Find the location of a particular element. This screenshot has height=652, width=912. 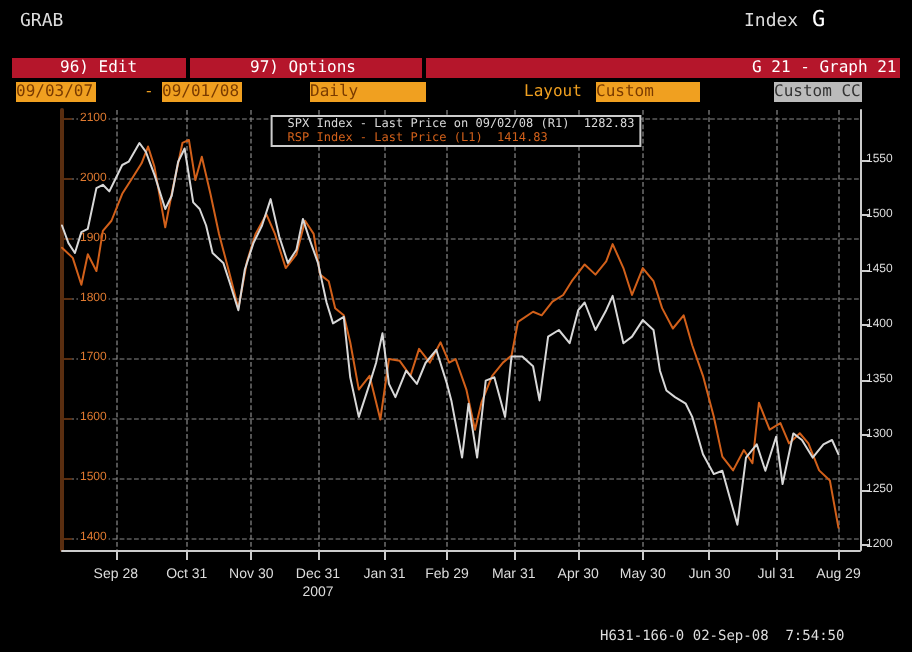

text: G is located at coordinates (819, 19).